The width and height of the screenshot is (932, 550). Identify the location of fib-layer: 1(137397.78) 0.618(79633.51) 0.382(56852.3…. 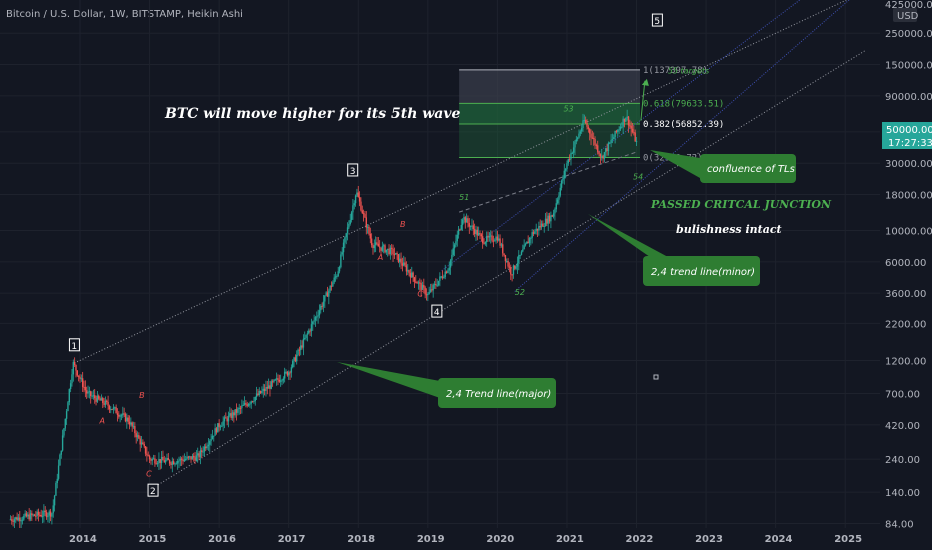
(591, 114).